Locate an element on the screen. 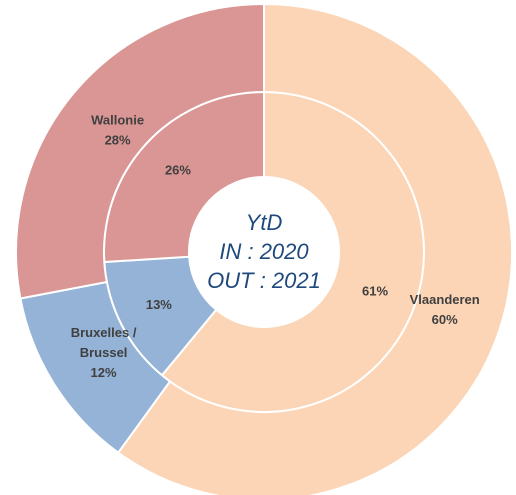 The image size is (516, 495). data-label: 12% is located at coordinates (104, 372).